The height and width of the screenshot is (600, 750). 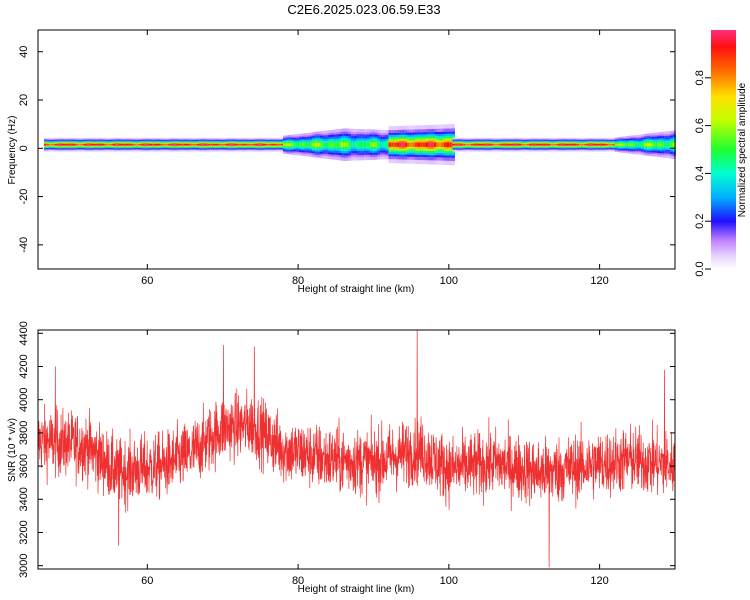 I want to click on spectrogram-x-label: Height of straight line (km), so click(x=356, y=289).